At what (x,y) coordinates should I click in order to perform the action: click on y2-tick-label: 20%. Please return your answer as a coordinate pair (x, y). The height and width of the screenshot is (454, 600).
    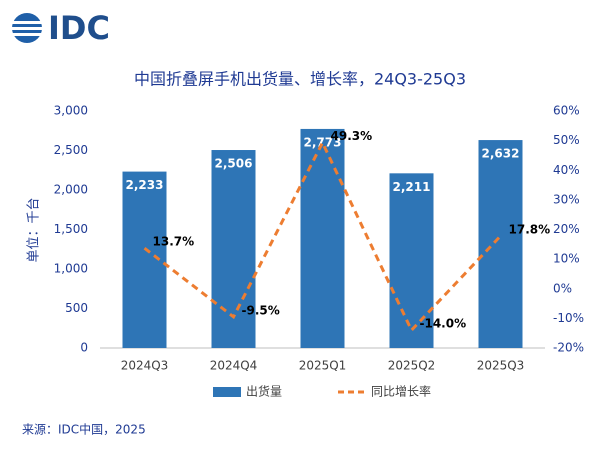
    Looking at the image, I should click on (566, 229).